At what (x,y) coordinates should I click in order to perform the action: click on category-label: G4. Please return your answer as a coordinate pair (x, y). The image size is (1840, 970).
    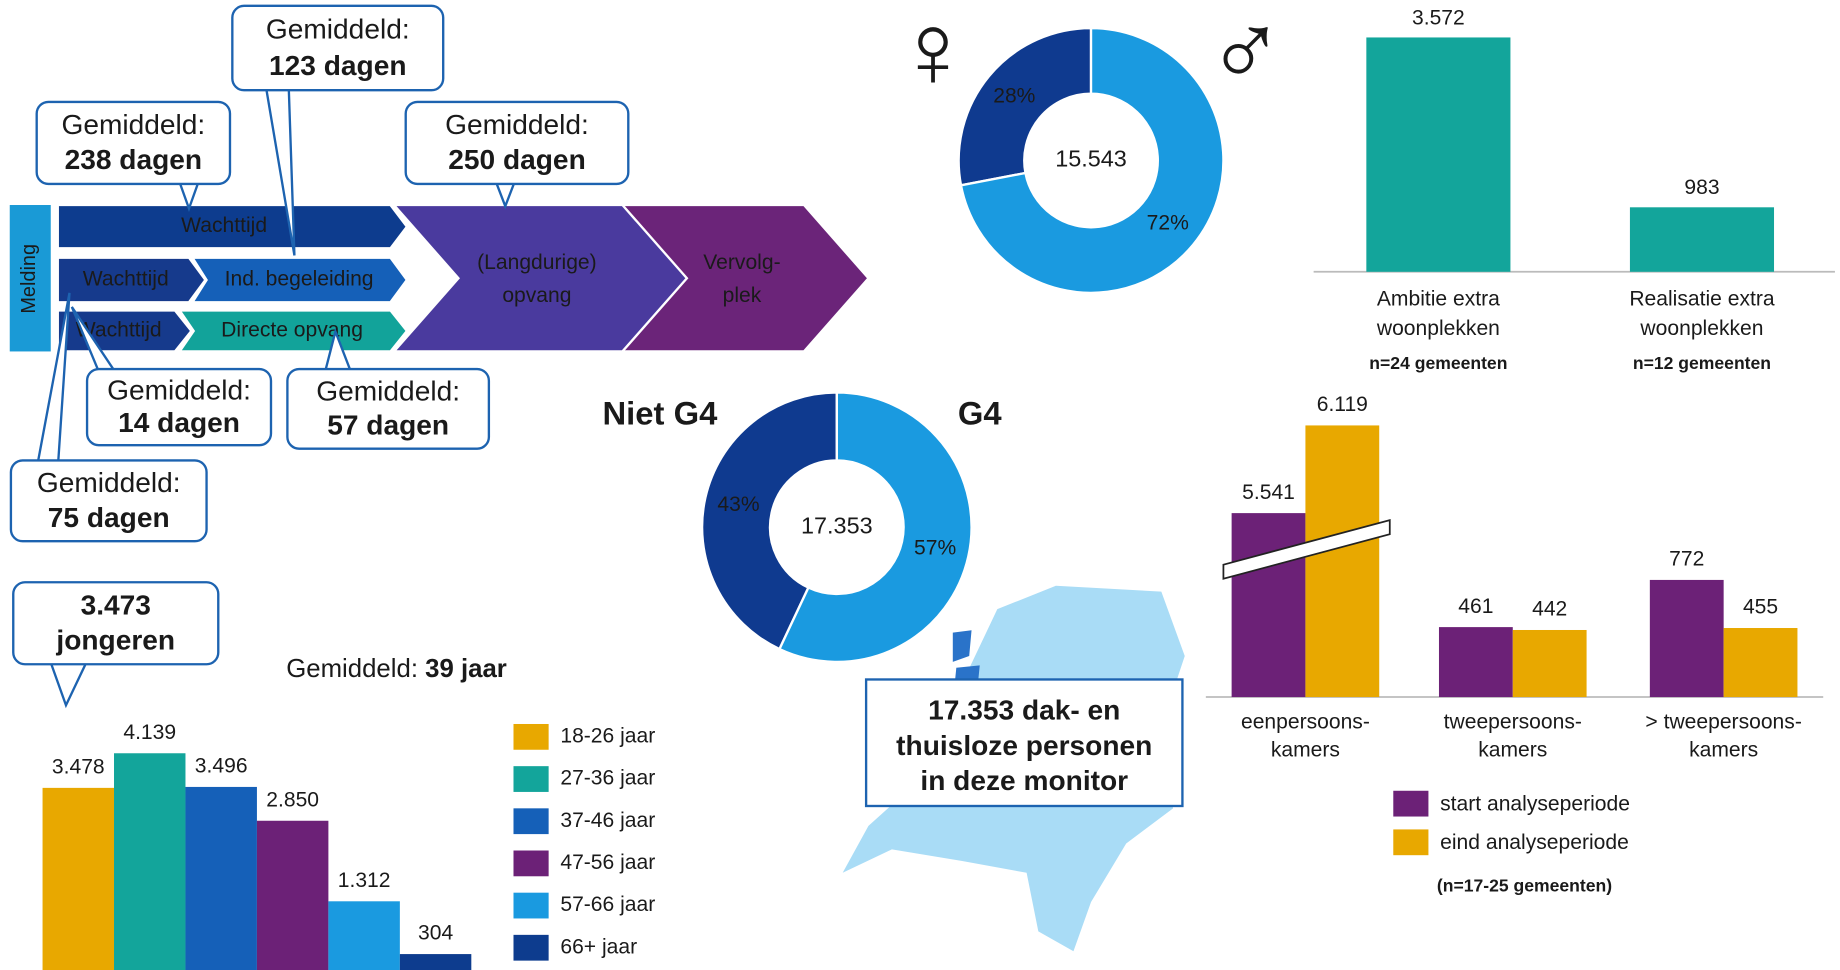
    Looking at the image, I should click on (980, 413).